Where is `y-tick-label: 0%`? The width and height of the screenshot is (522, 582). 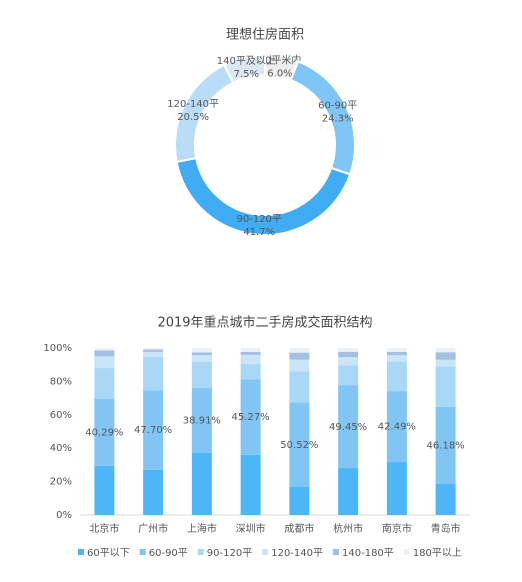 y-tick-label: 0% is located at coordinates (64, 515).